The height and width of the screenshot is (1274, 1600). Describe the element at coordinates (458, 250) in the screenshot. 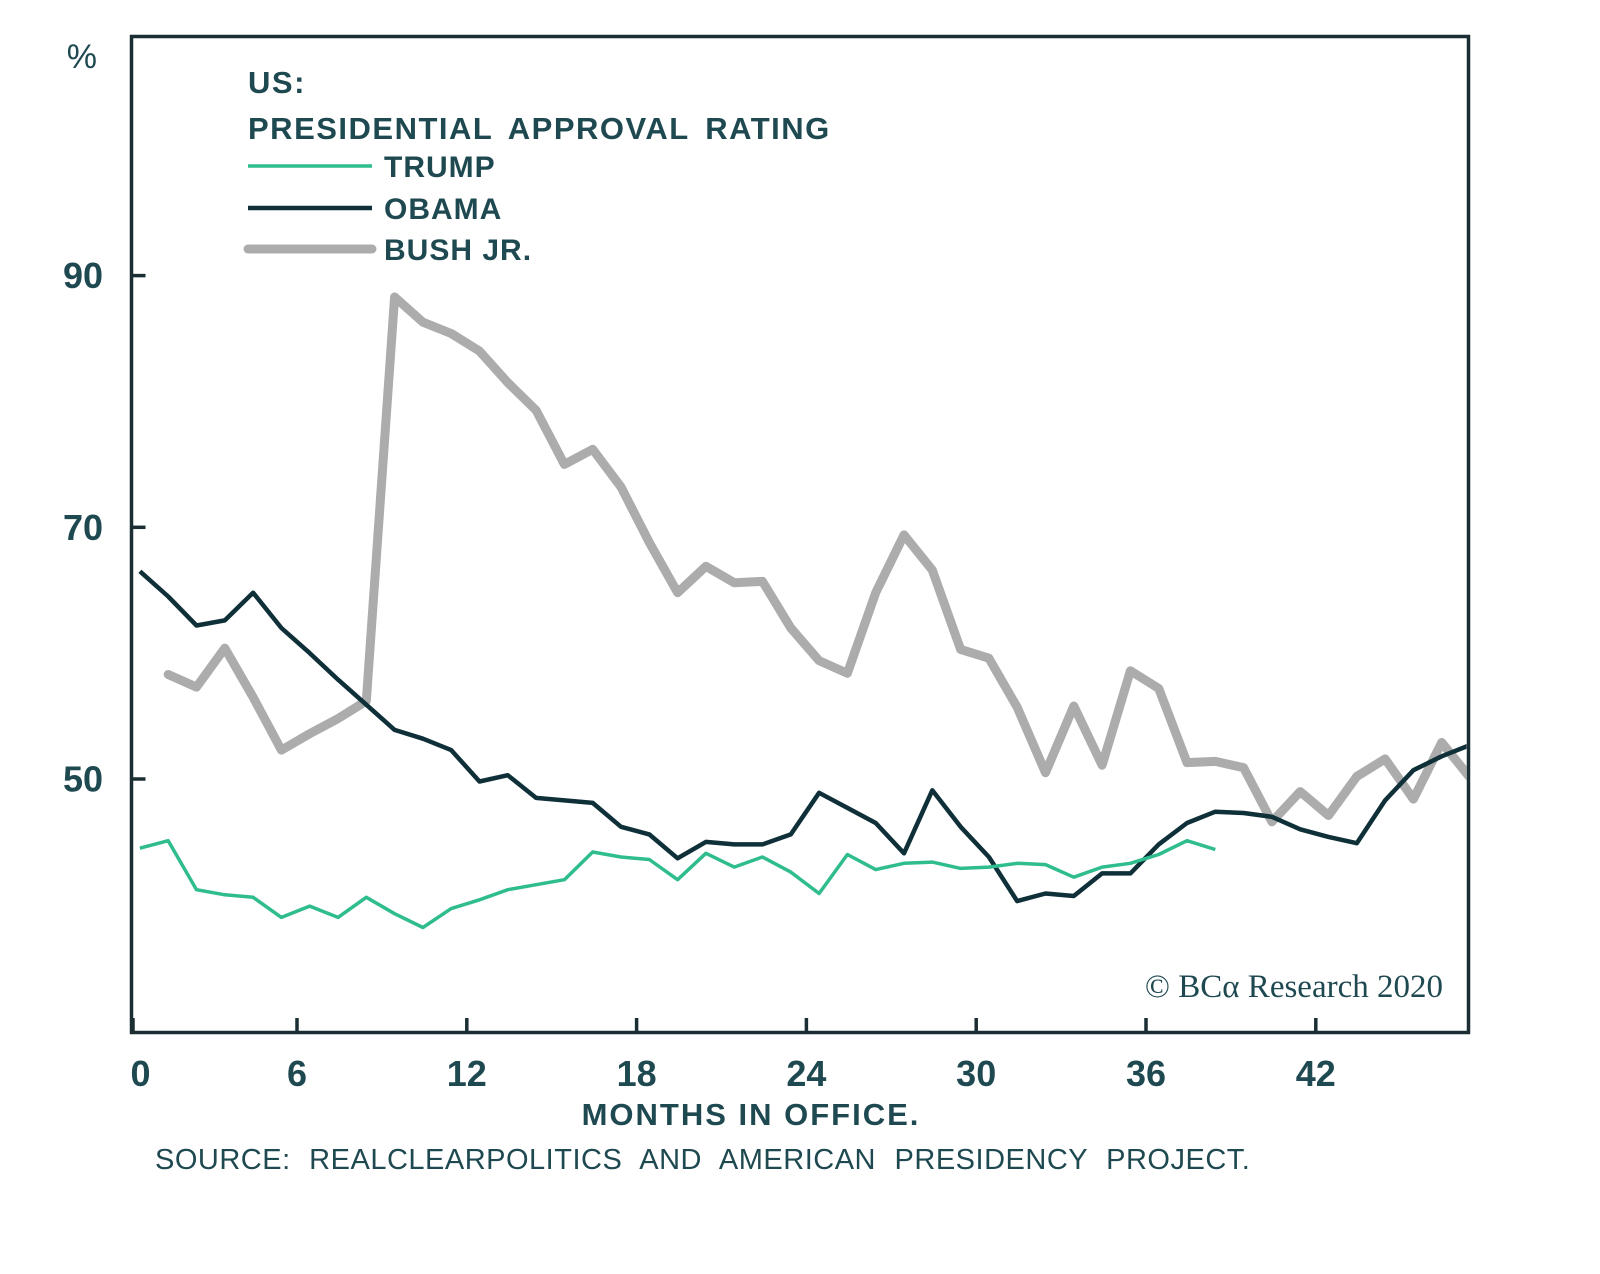

I see `legend-label-bush: BUSH JR.` at that location.